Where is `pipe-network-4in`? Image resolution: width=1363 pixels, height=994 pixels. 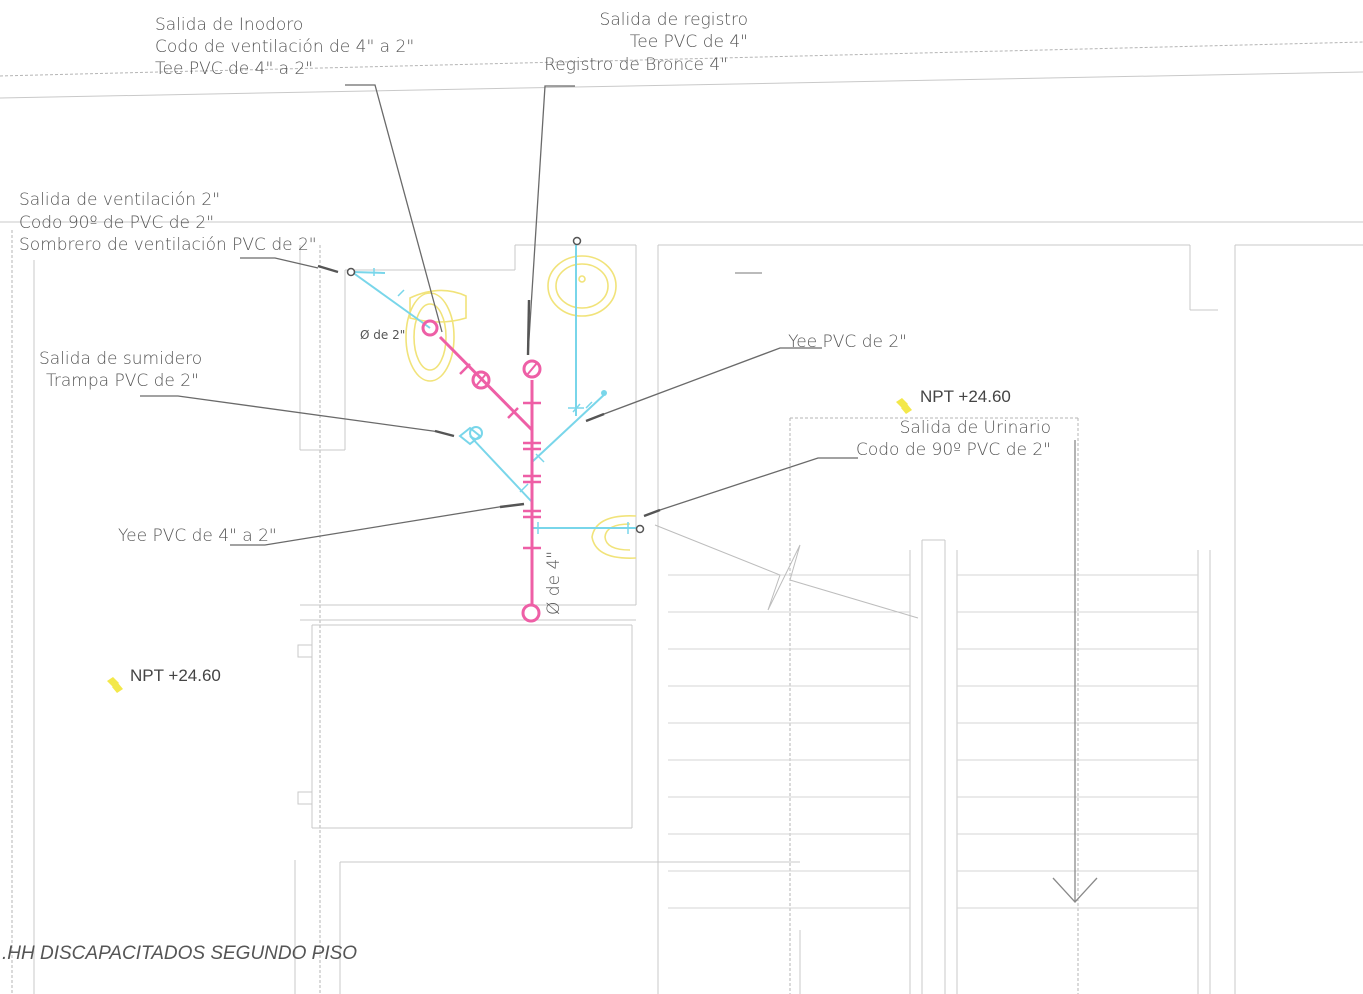
pipe-network-4in is located at coordinates (481, 471).